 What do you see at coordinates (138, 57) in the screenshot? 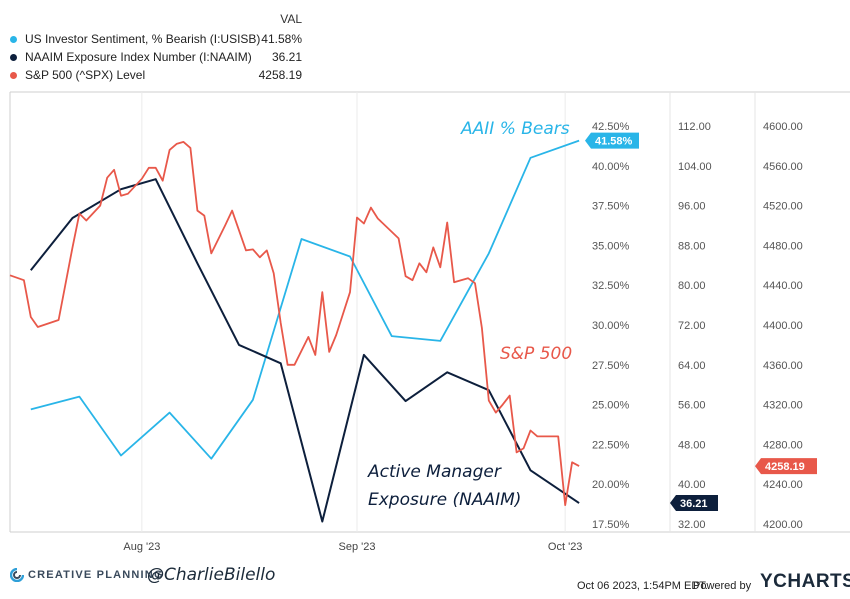
I see `legend-label: NAAIM Exposure Index Number (I:NAAIM)` at bounding box center [138, 57].